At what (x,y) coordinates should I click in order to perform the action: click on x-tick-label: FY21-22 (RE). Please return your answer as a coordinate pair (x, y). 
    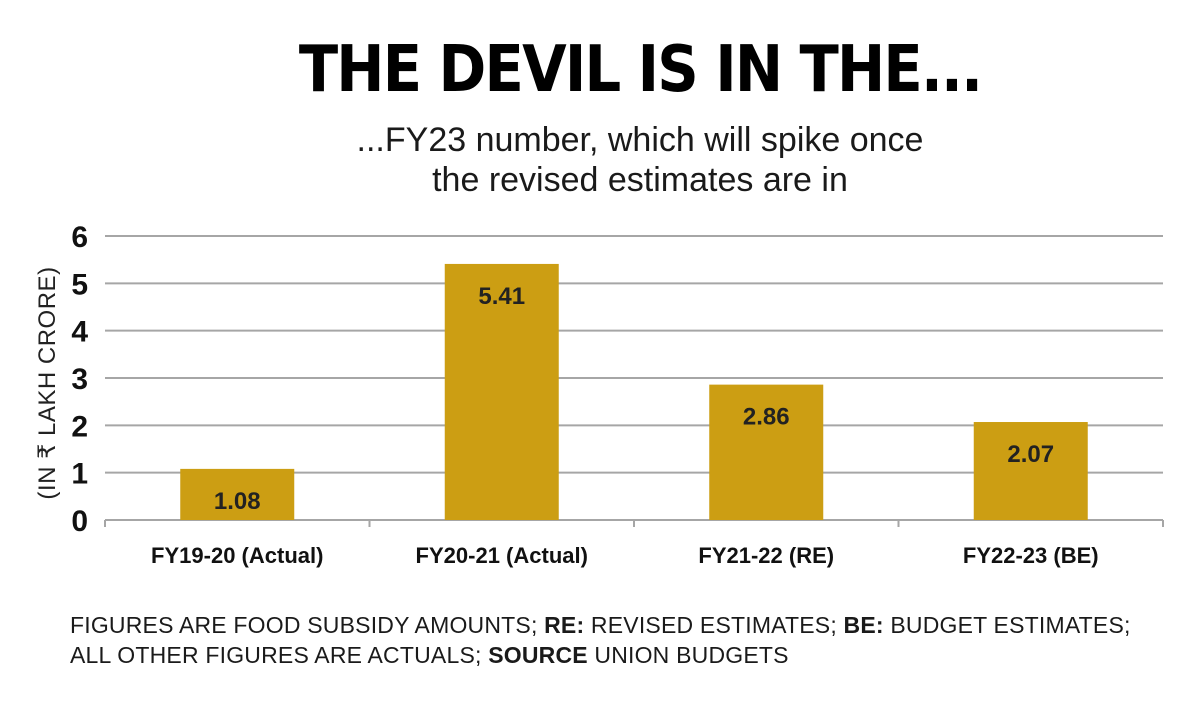
    Looking at the image, I should click on (766, 555).